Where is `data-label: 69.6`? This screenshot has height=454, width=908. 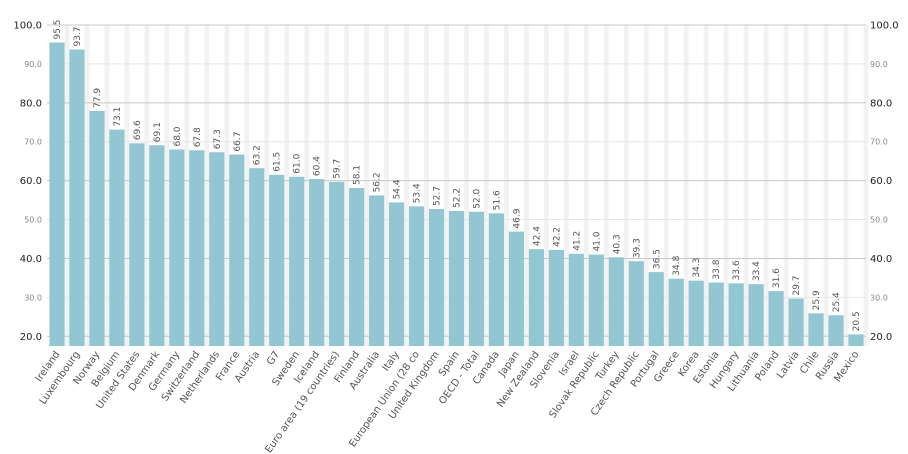
data-label: 69.6 is located at coordinates (138, 130).